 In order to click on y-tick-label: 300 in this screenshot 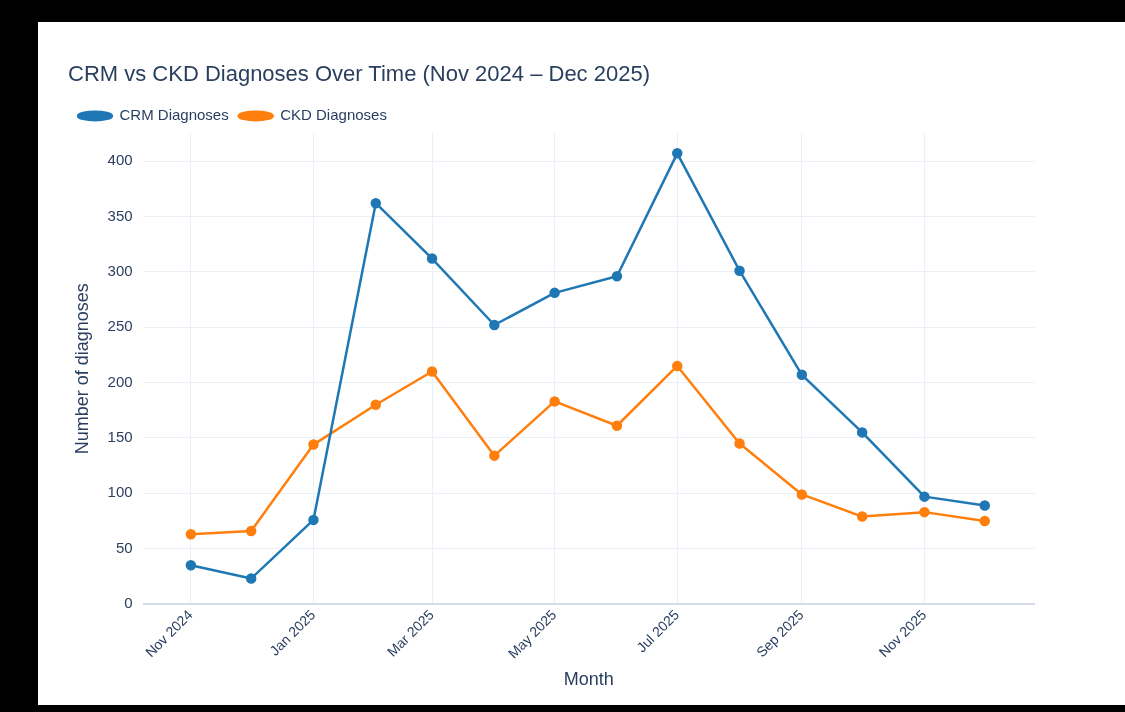, I will do `click(120, 270)`.